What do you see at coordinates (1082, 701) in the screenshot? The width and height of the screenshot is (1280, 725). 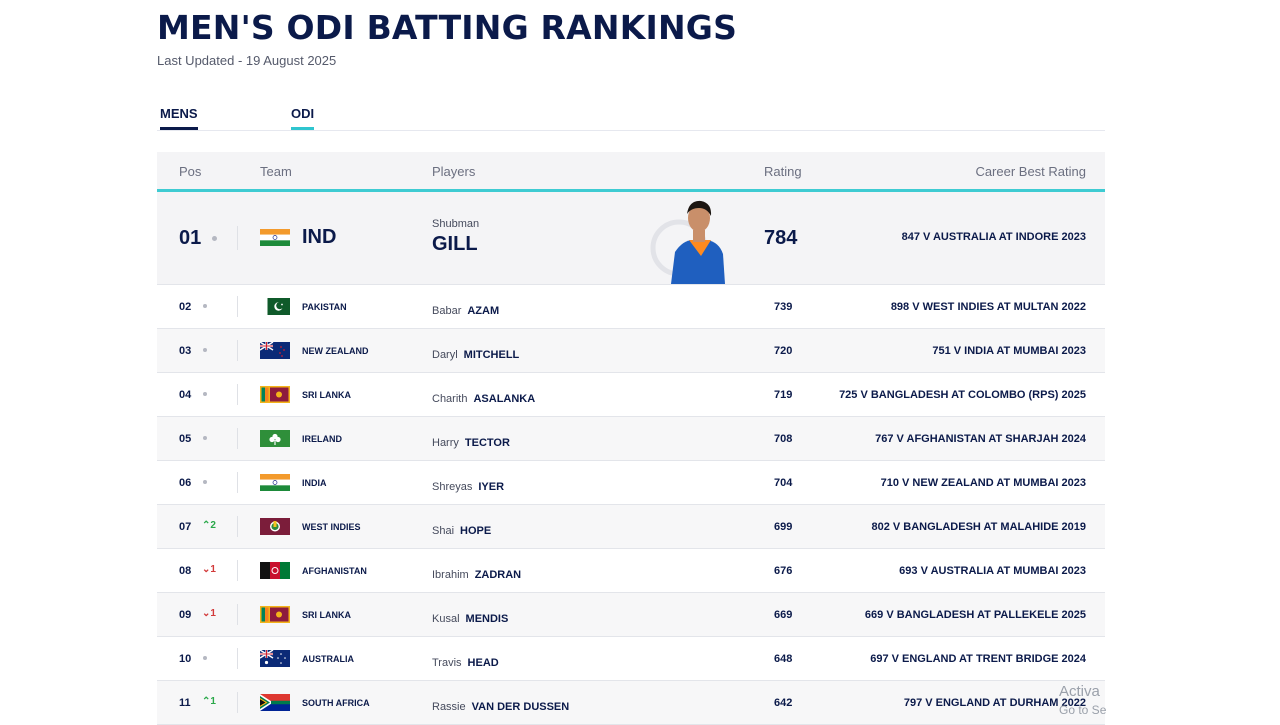 I see `activation-watermark: Activa Go to Se` at bounding box center [1082, 701].